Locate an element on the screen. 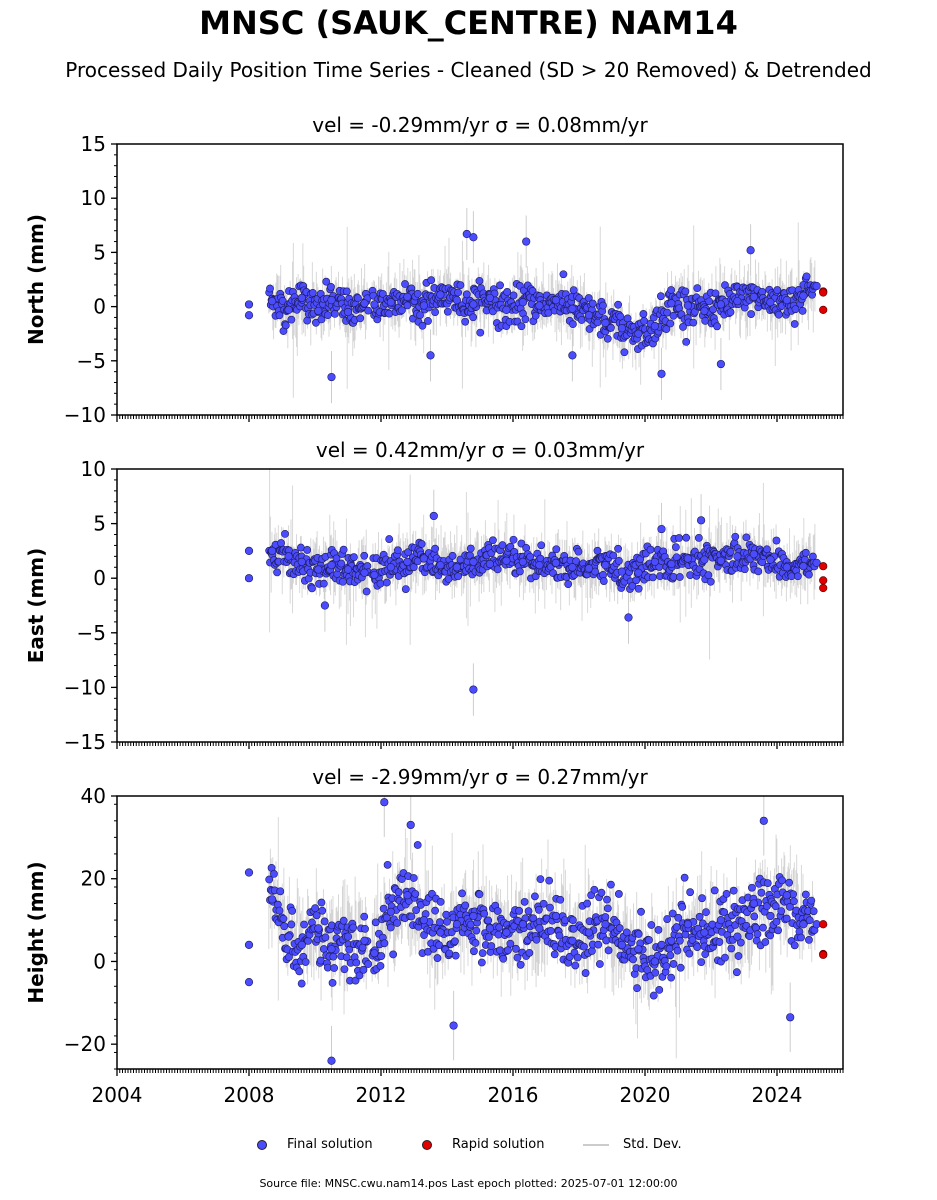 The image size is (937, 1200). y-tick-label: 10 is located at coordinates (93, 469).